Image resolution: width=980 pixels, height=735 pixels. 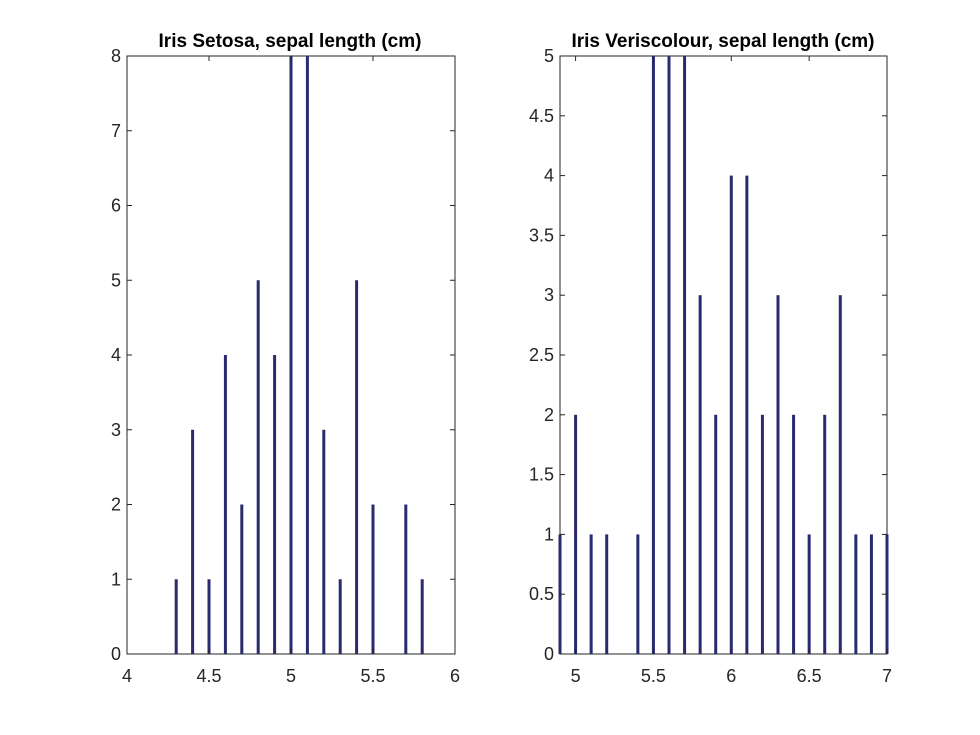 I want to click on y-tick-label-versicolour: 5, so click(x=549, y=56).